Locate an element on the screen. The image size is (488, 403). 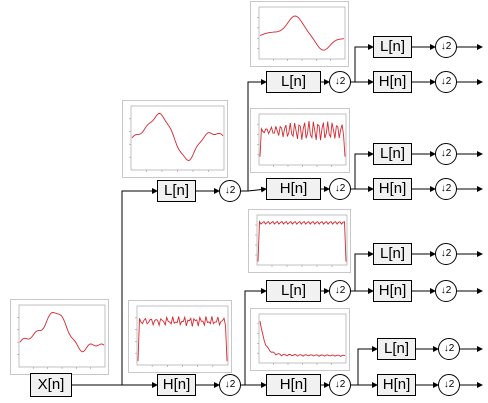
downsample-level1-low: ↓2 is located at coordinates (230, 191).